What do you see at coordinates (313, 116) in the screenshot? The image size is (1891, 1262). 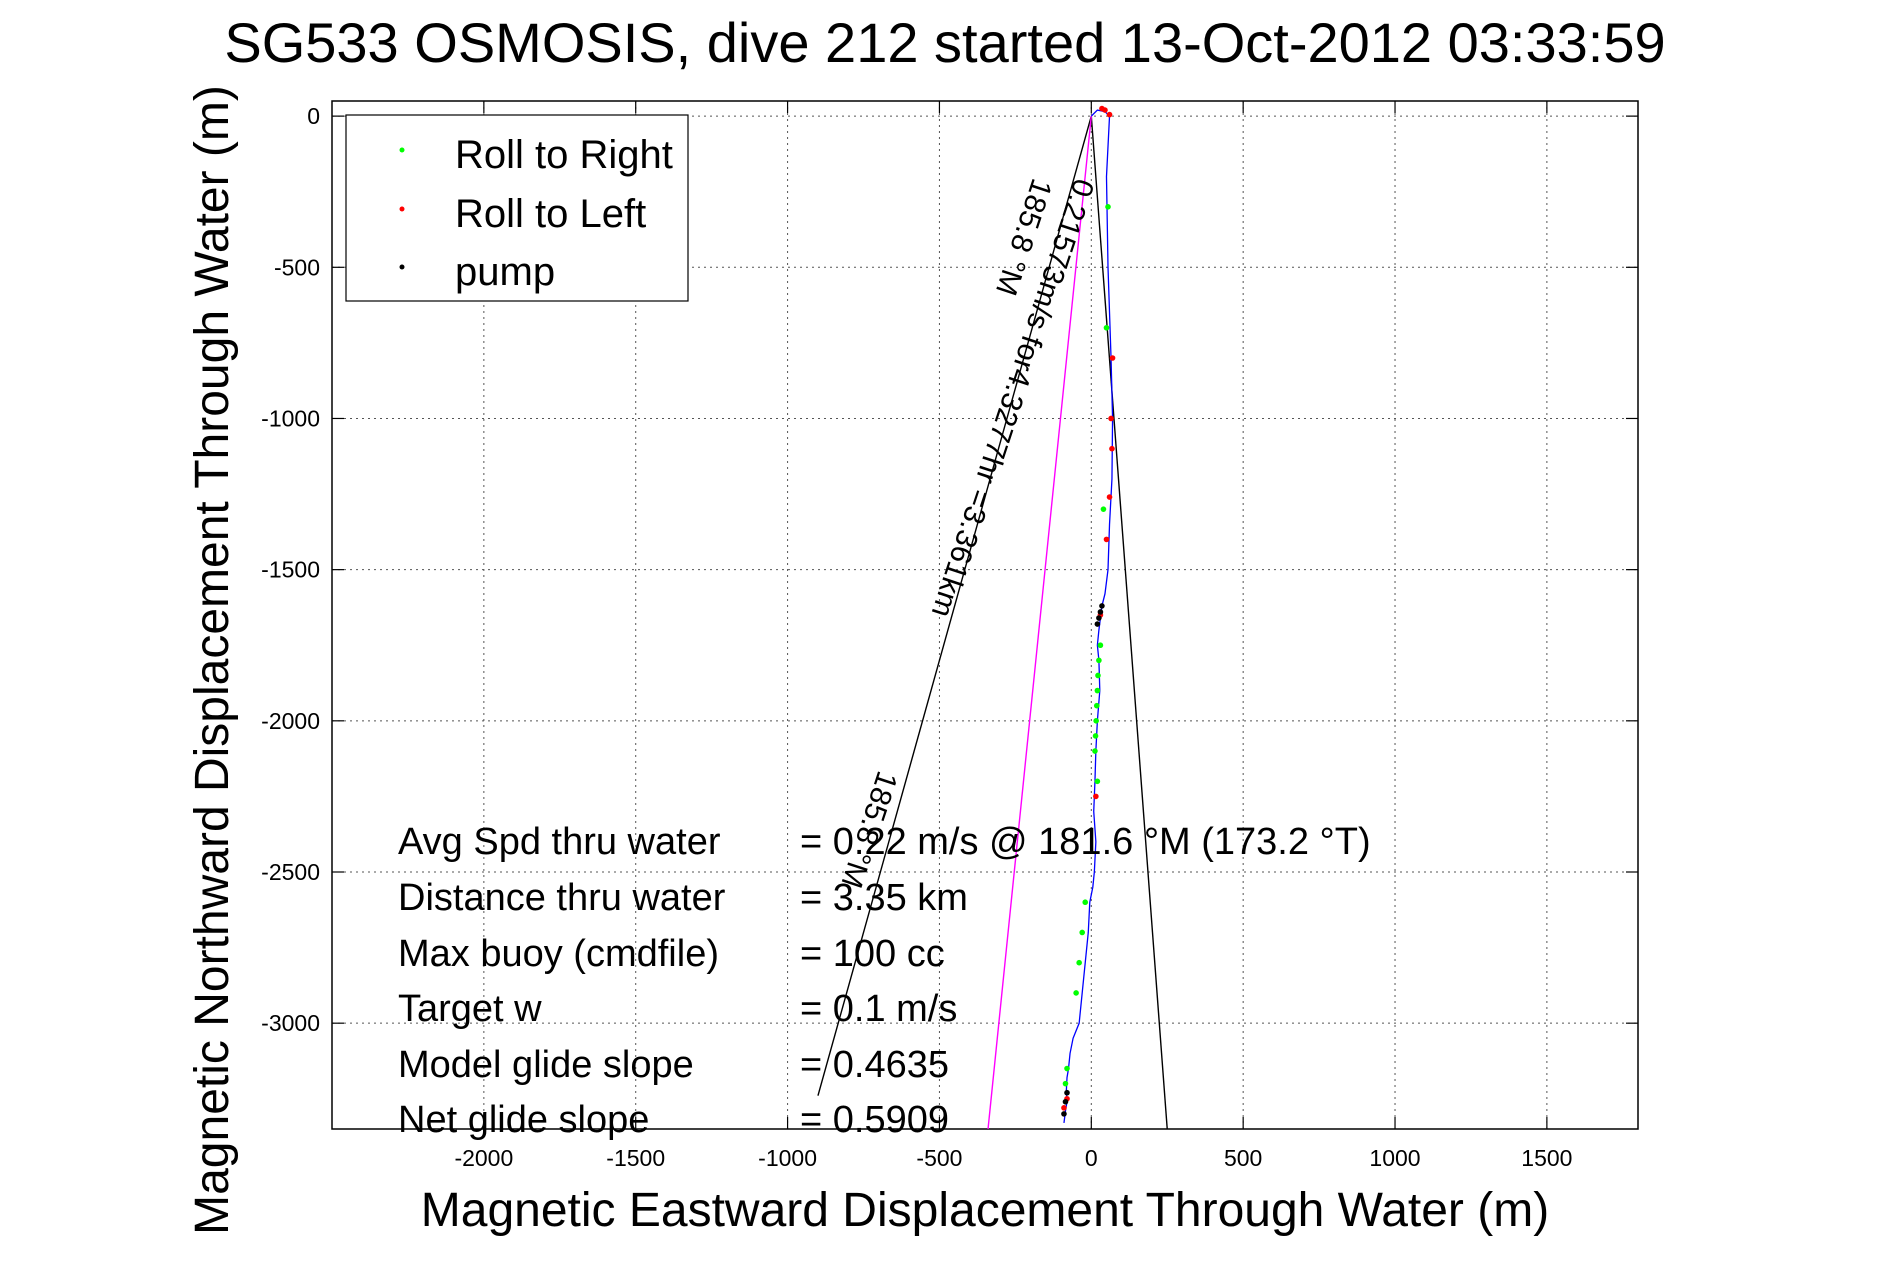 I see `y-tick-label: 0` at bounding box center [313, 116].